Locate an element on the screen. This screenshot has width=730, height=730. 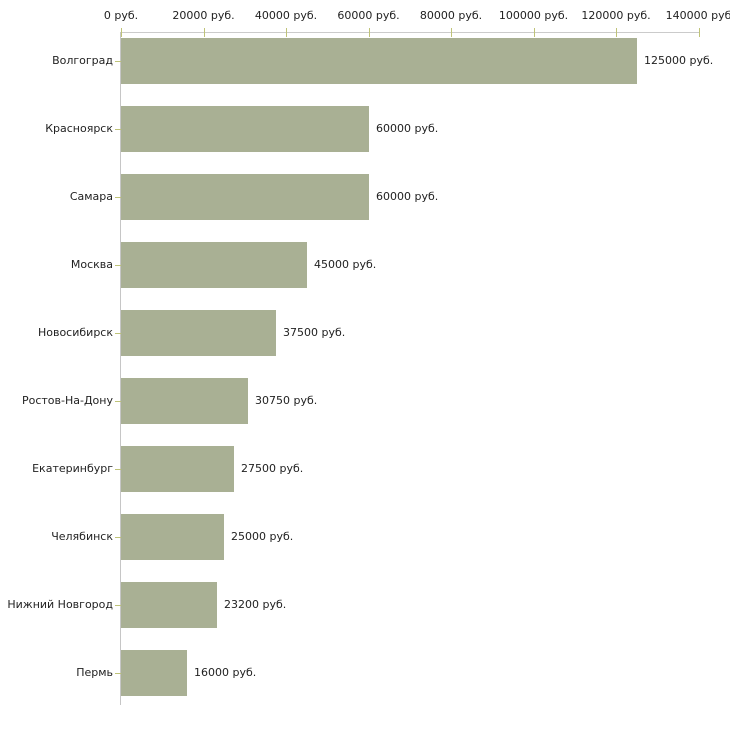
y-axis-line is located at coordinates (120, 368).